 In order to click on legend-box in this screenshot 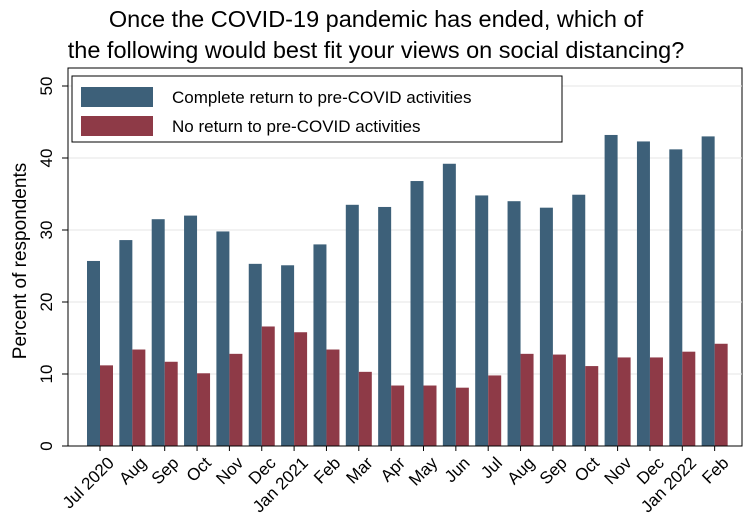, I will do `click(317, 109)`.